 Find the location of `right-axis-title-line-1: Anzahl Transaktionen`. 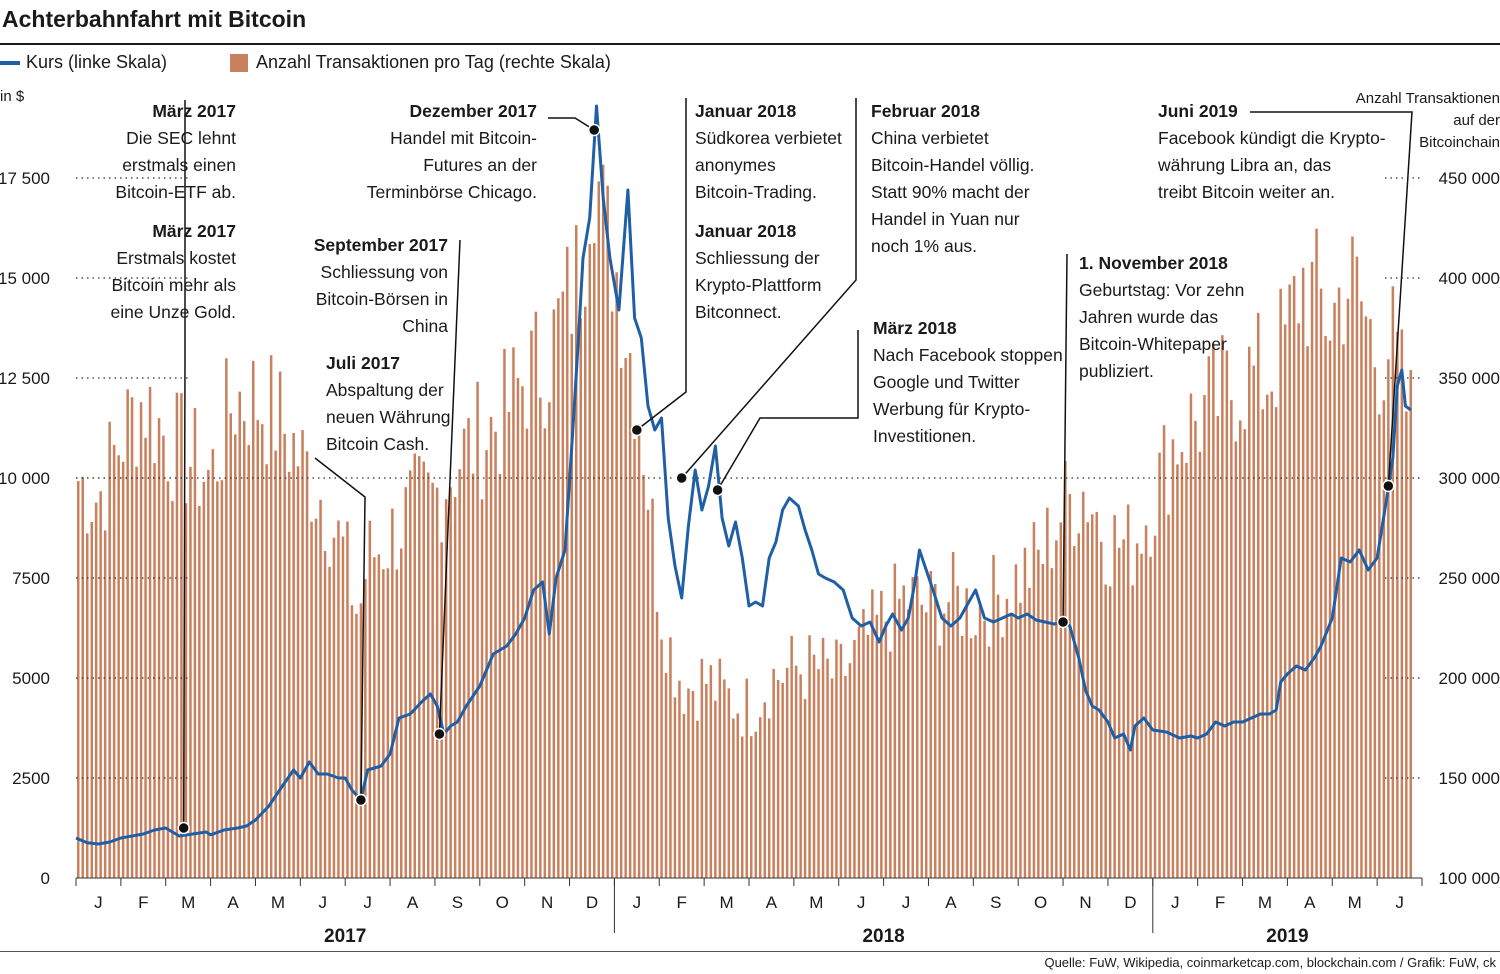

right-axis-title-line-1: Anzahl Transaktionen is located at coordinates (1427, 98).